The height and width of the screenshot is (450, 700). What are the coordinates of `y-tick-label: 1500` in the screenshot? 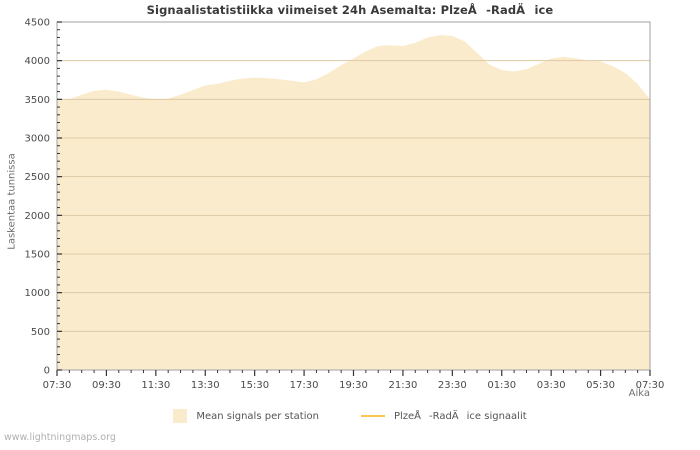 It's located at (37, 255).